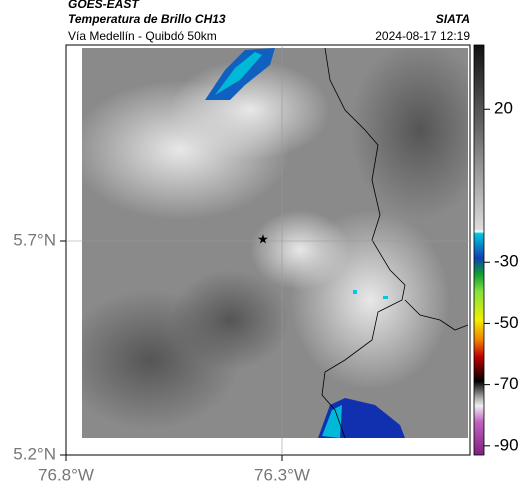  I want to click on colorbar-tick-label: 20, so click(503, 108).